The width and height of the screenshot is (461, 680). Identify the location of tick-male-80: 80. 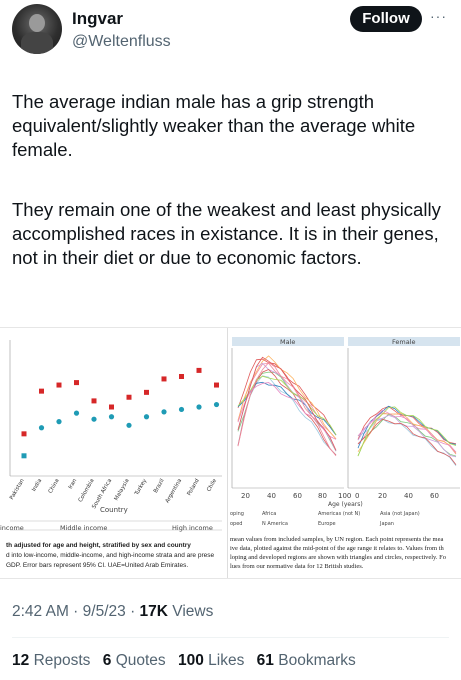
(322, 496).